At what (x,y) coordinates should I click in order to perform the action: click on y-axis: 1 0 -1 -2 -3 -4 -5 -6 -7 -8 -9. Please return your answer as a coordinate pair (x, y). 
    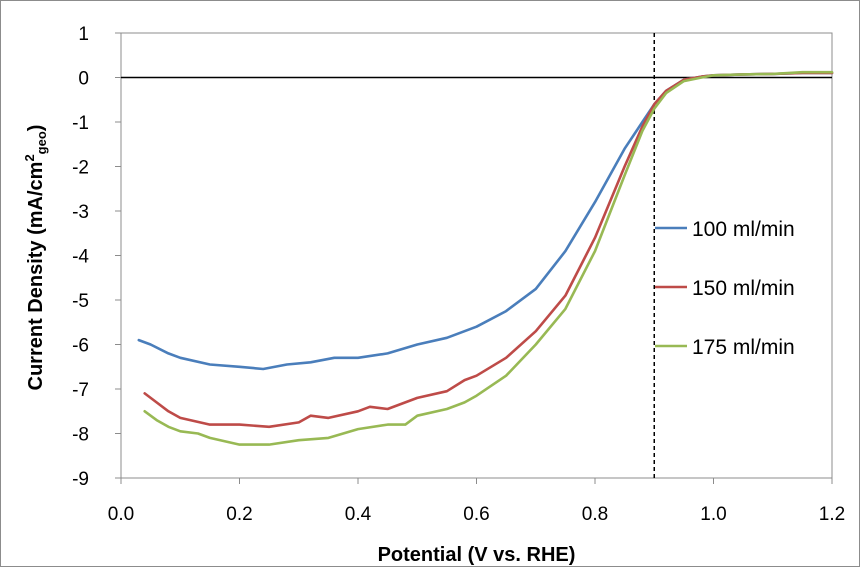
    Looking at the image, I should click on (96, 257).